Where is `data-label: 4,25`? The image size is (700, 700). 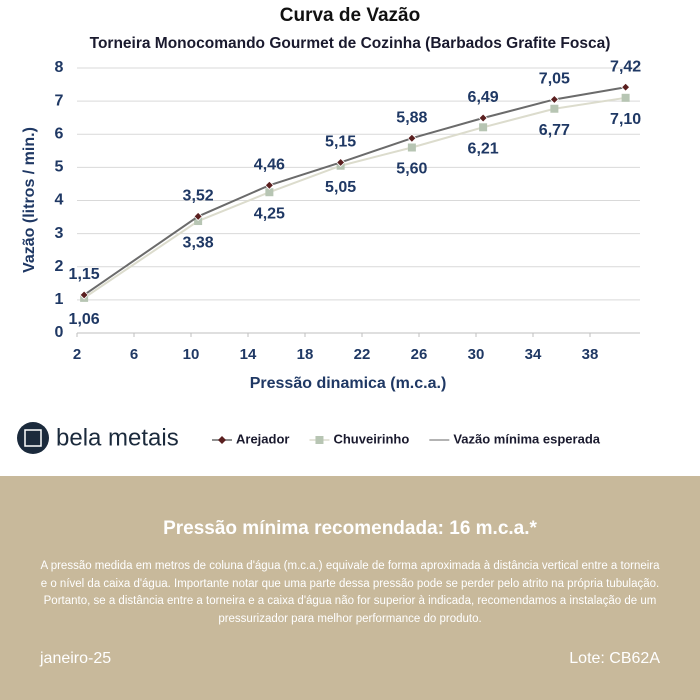 data-label: 4,25 is located at coordinates (269, 213).